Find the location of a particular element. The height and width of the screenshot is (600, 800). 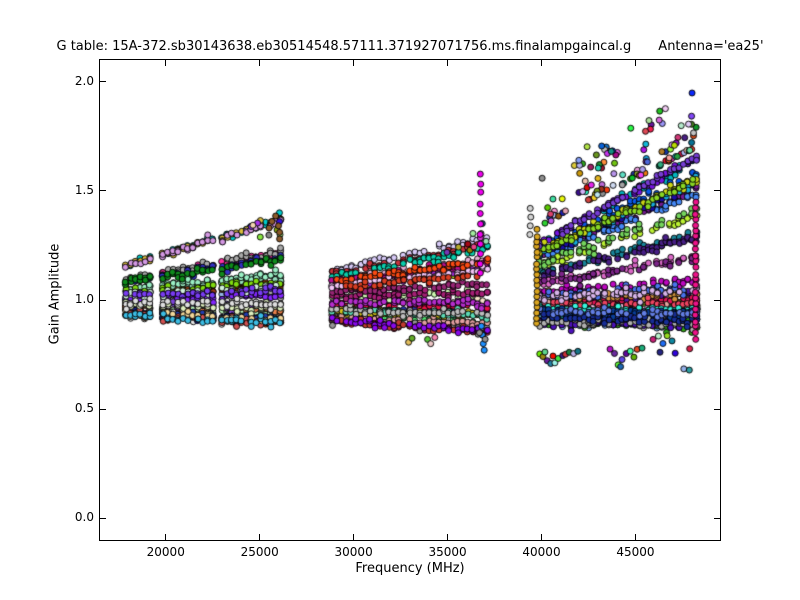

x-tick-label: 25000 is located at coordinates (259, 552).